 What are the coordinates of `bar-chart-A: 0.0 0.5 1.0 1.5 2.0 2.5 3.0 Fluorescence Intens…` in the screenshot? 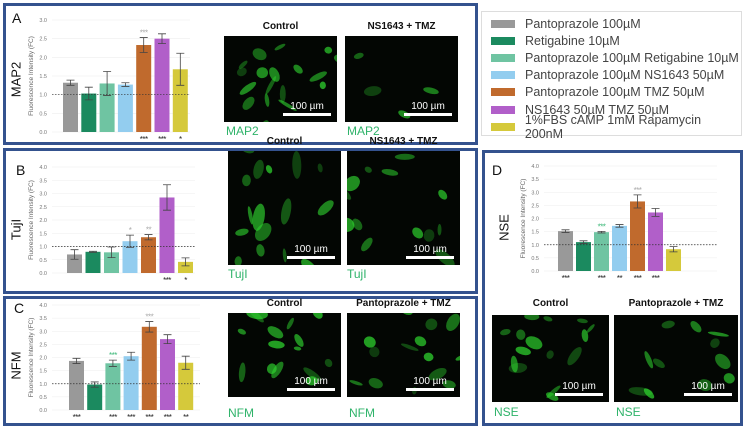 It's located at (109, 81).